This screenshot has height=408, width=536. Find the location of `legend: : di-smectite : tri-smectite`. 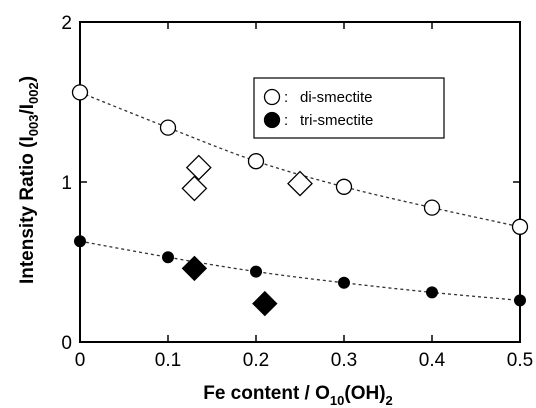

legend: : di-smectite : tri-smectite is located at coordinates (349, 108).